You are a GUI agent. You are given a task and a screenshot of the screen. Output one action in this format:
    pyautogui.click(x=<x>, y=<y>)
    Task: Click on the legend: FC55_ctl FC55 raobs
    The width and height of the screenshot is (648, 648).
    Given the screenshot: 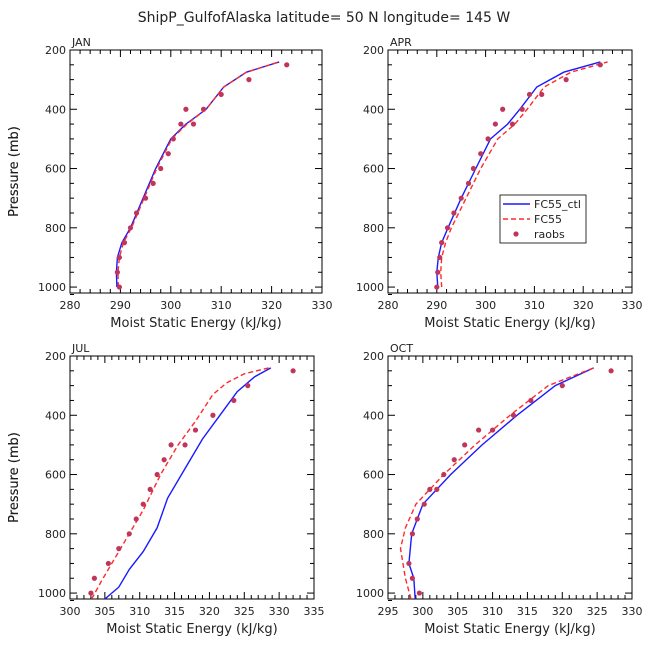 What is the action you would take?
    pyautogui.click(x=543, y=219)
    